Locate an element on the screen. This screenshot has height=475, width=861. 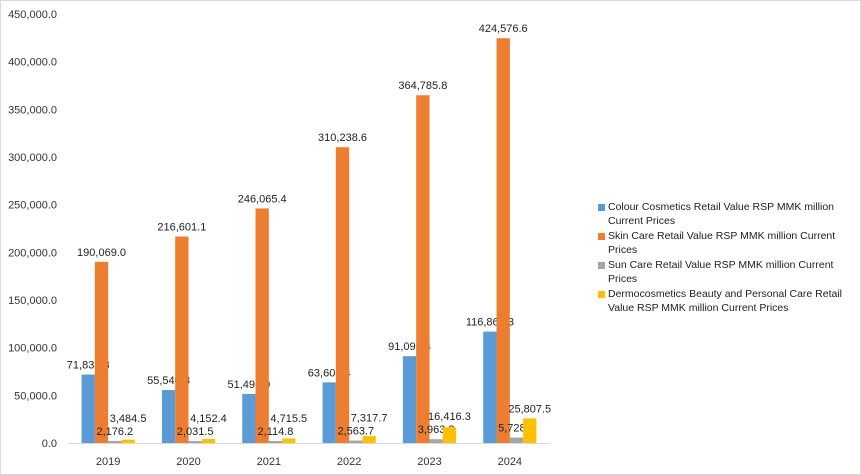
data-label: 2,114.8 is located at coordinates (276, 432).